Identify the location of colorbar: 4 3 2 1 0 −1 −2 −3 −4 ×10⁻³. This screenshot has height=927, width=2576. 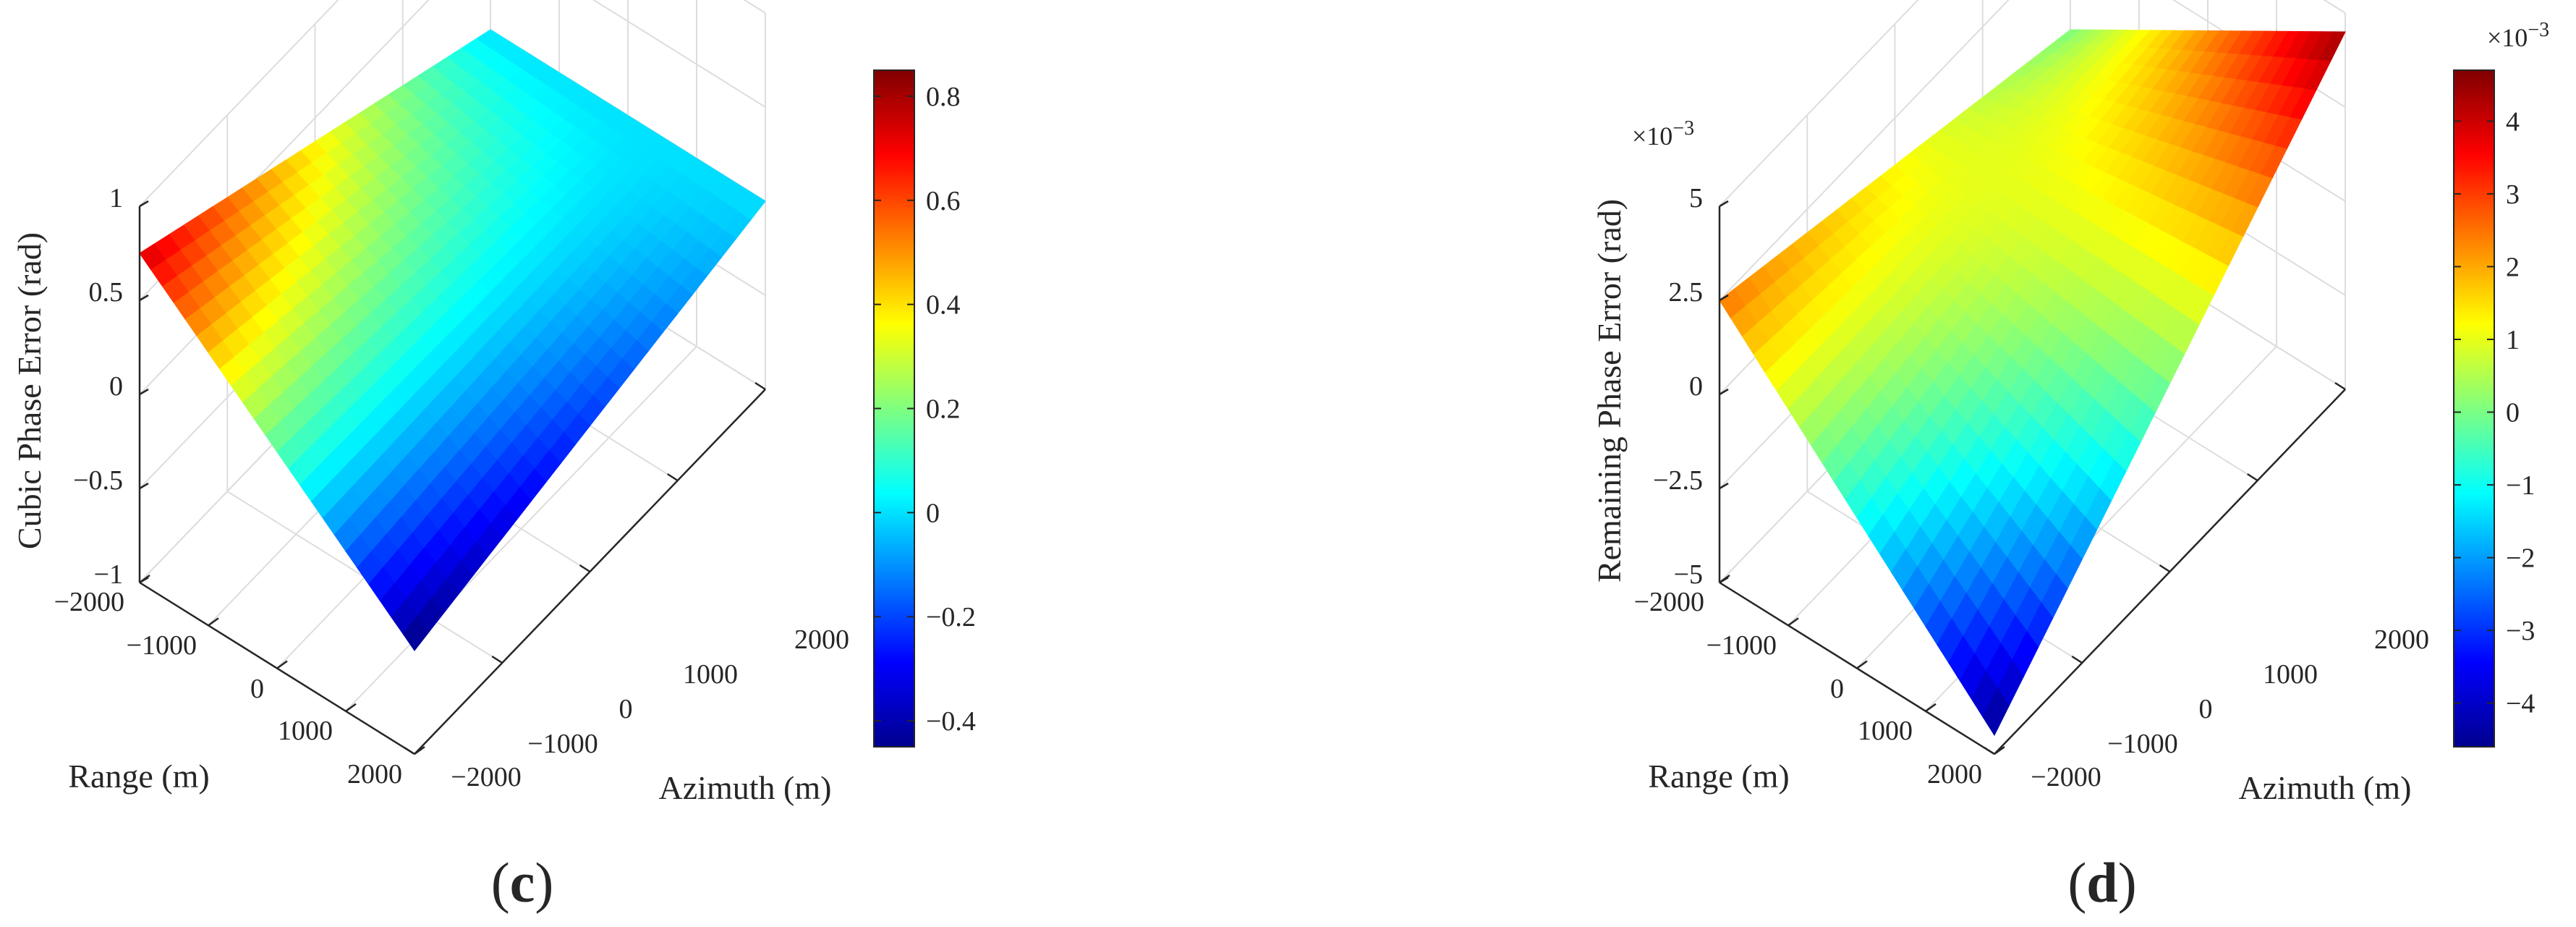
(2501, 383).